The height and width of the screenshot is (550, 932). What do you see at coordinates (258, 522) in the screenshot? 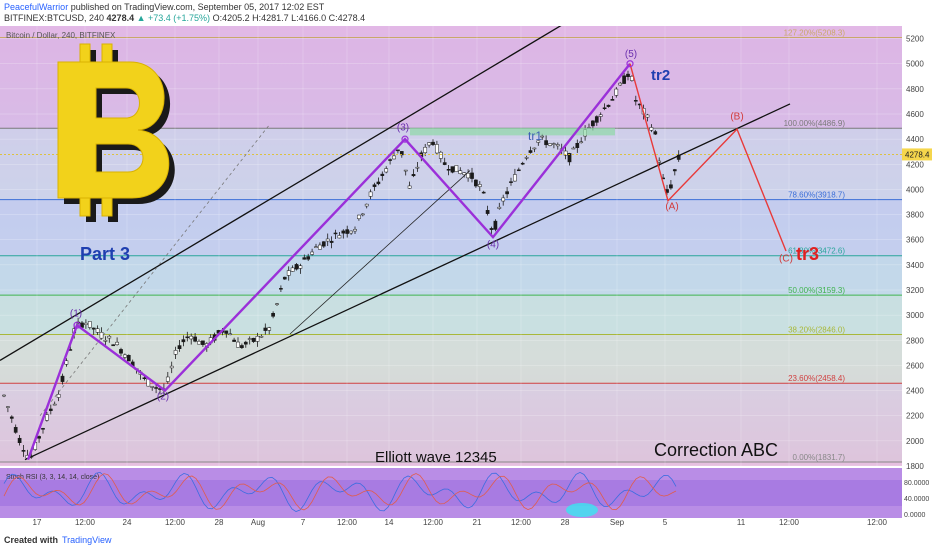
I see `time-tick-label: Aug` at bounding box center [258, 522].